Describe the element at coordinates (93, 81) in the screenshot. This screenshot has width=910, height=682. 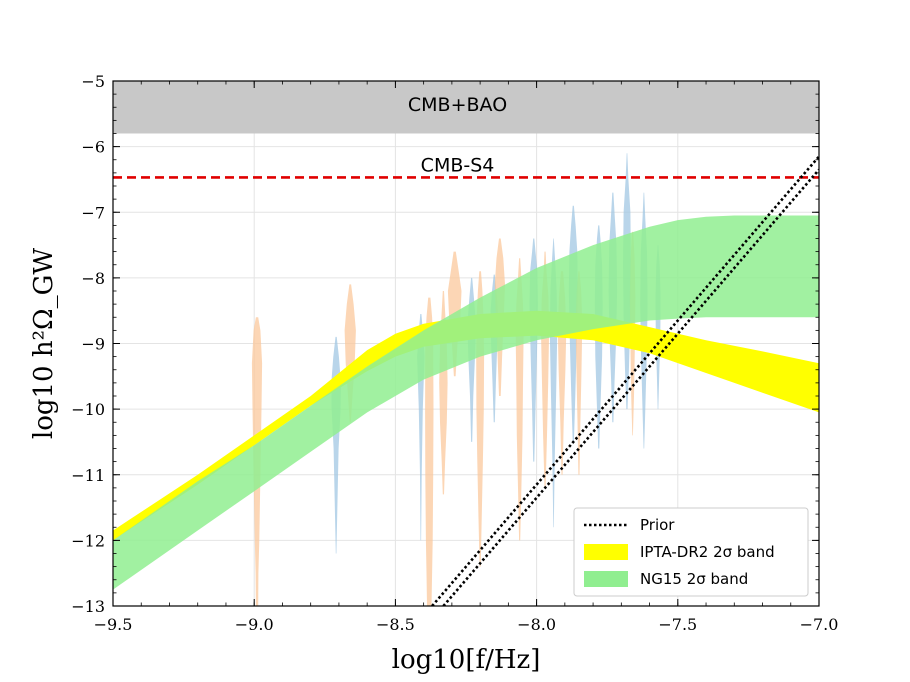
I see `y-tick-label-8: −5` at that location.